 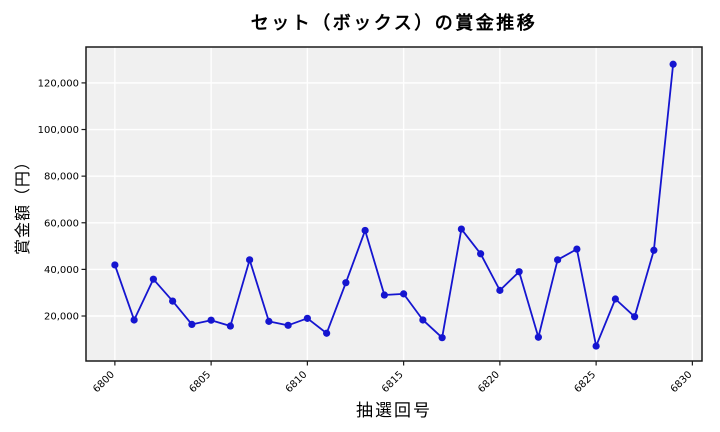 I want to click on x-tick-label: 6830, so click(x=682, y=382).